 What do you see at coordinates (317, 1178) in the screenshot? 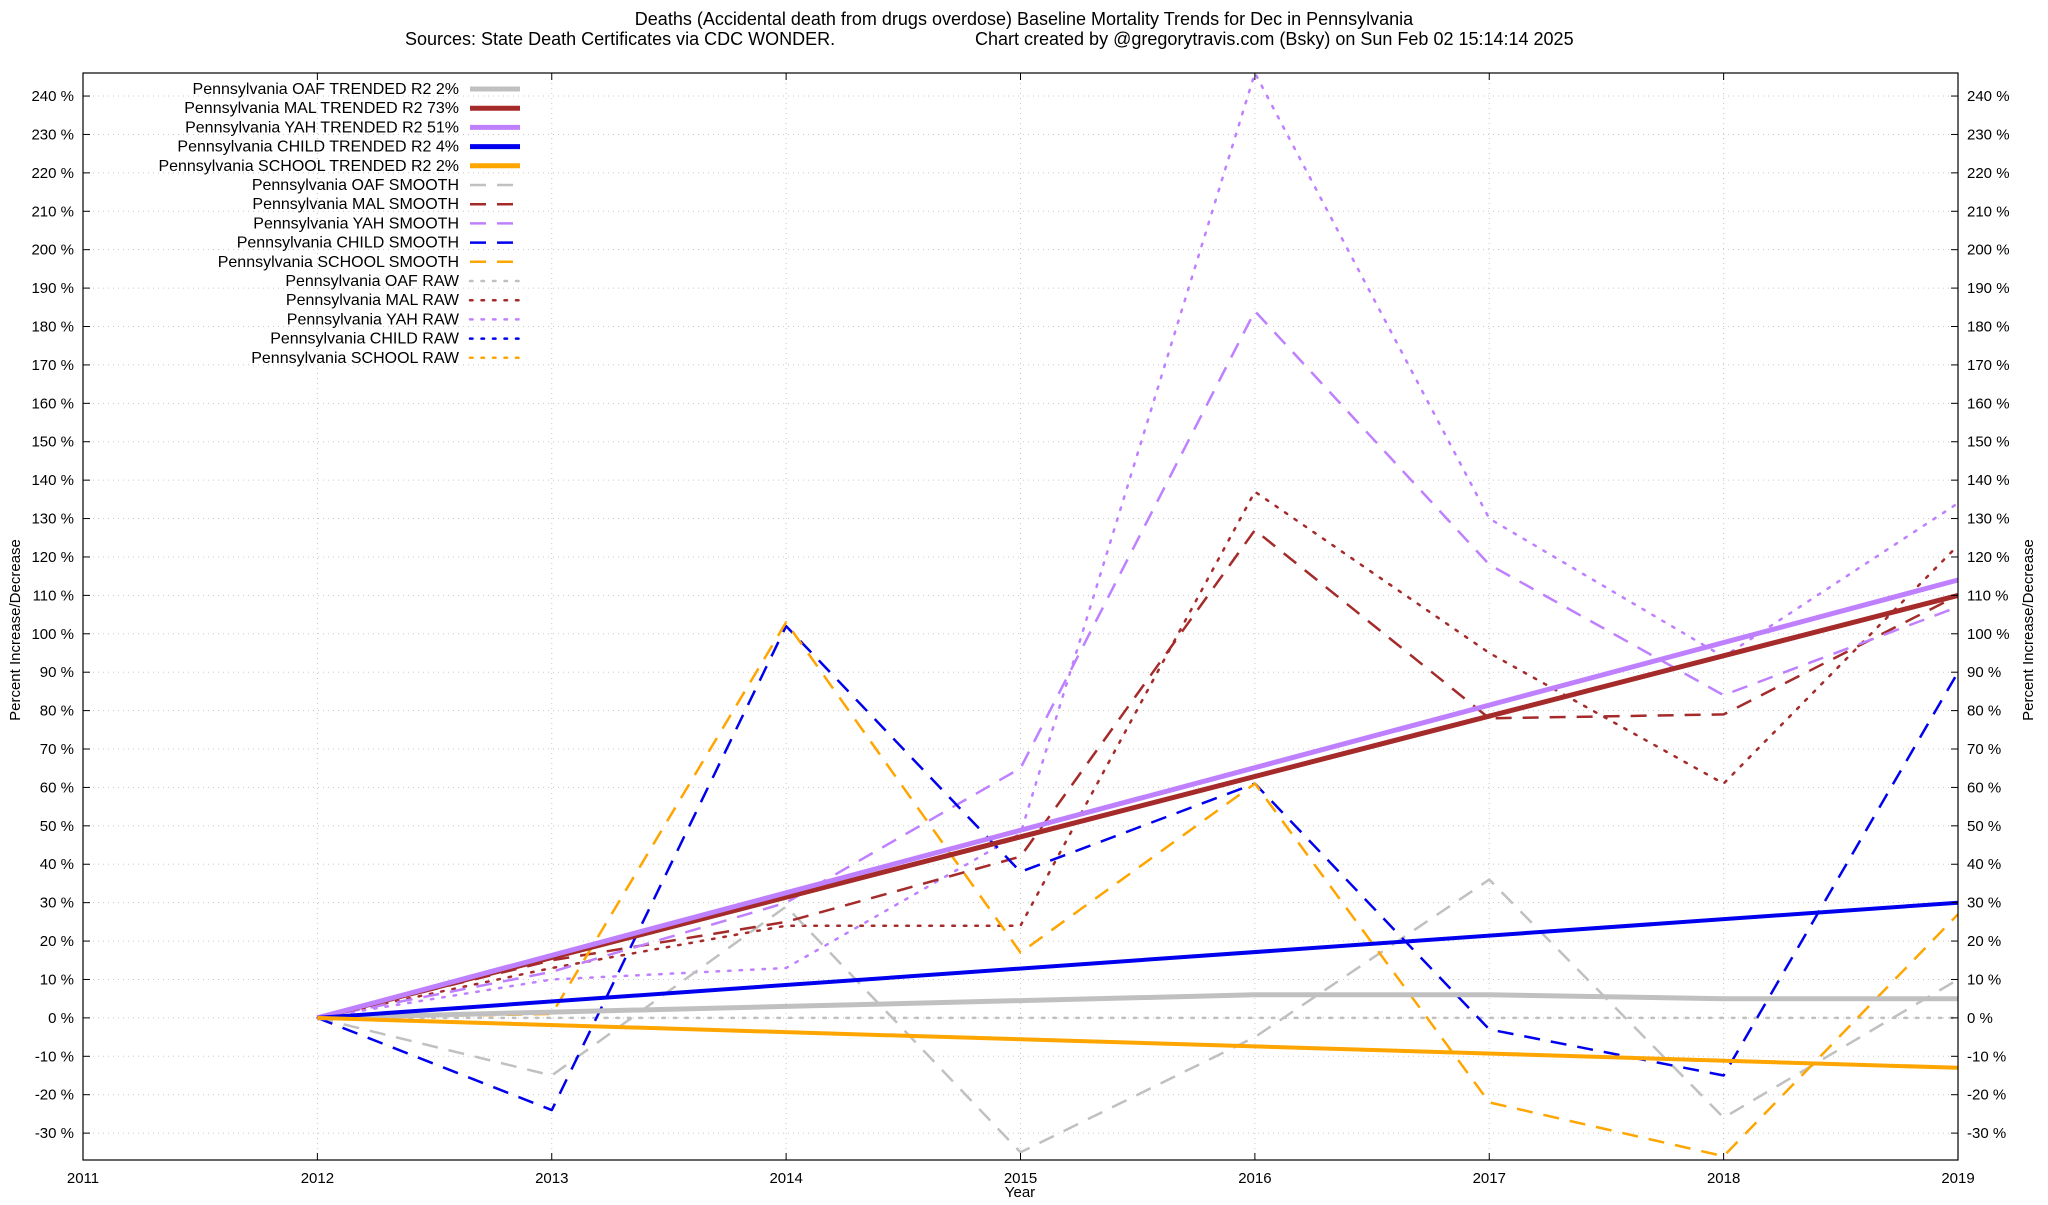
I see `x-tick-label: 2012` at bounding box center [317, 1178].